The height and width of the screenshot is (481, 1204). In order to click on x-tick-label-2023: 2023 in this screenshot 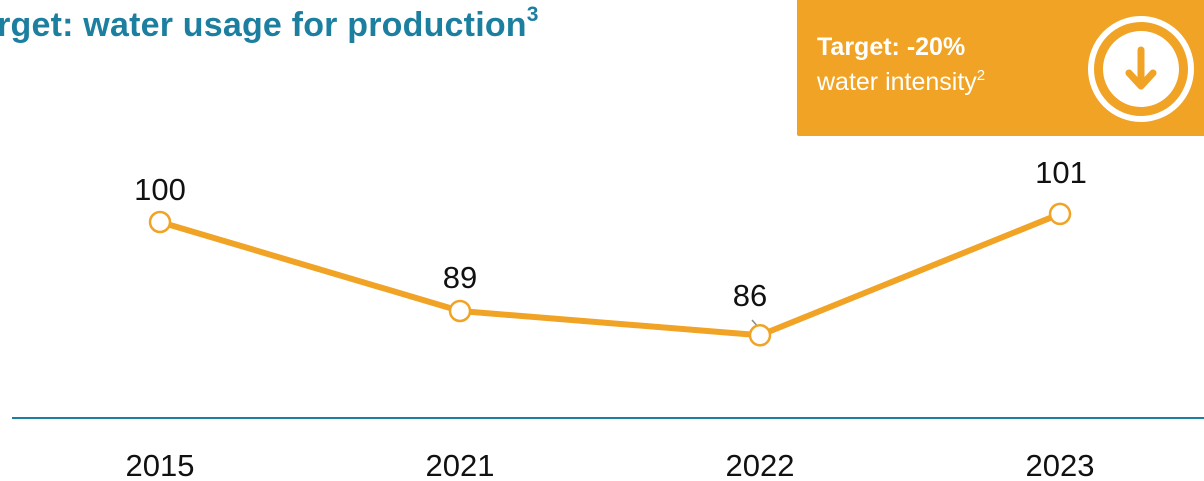, I will do `click(1060, 464)`.